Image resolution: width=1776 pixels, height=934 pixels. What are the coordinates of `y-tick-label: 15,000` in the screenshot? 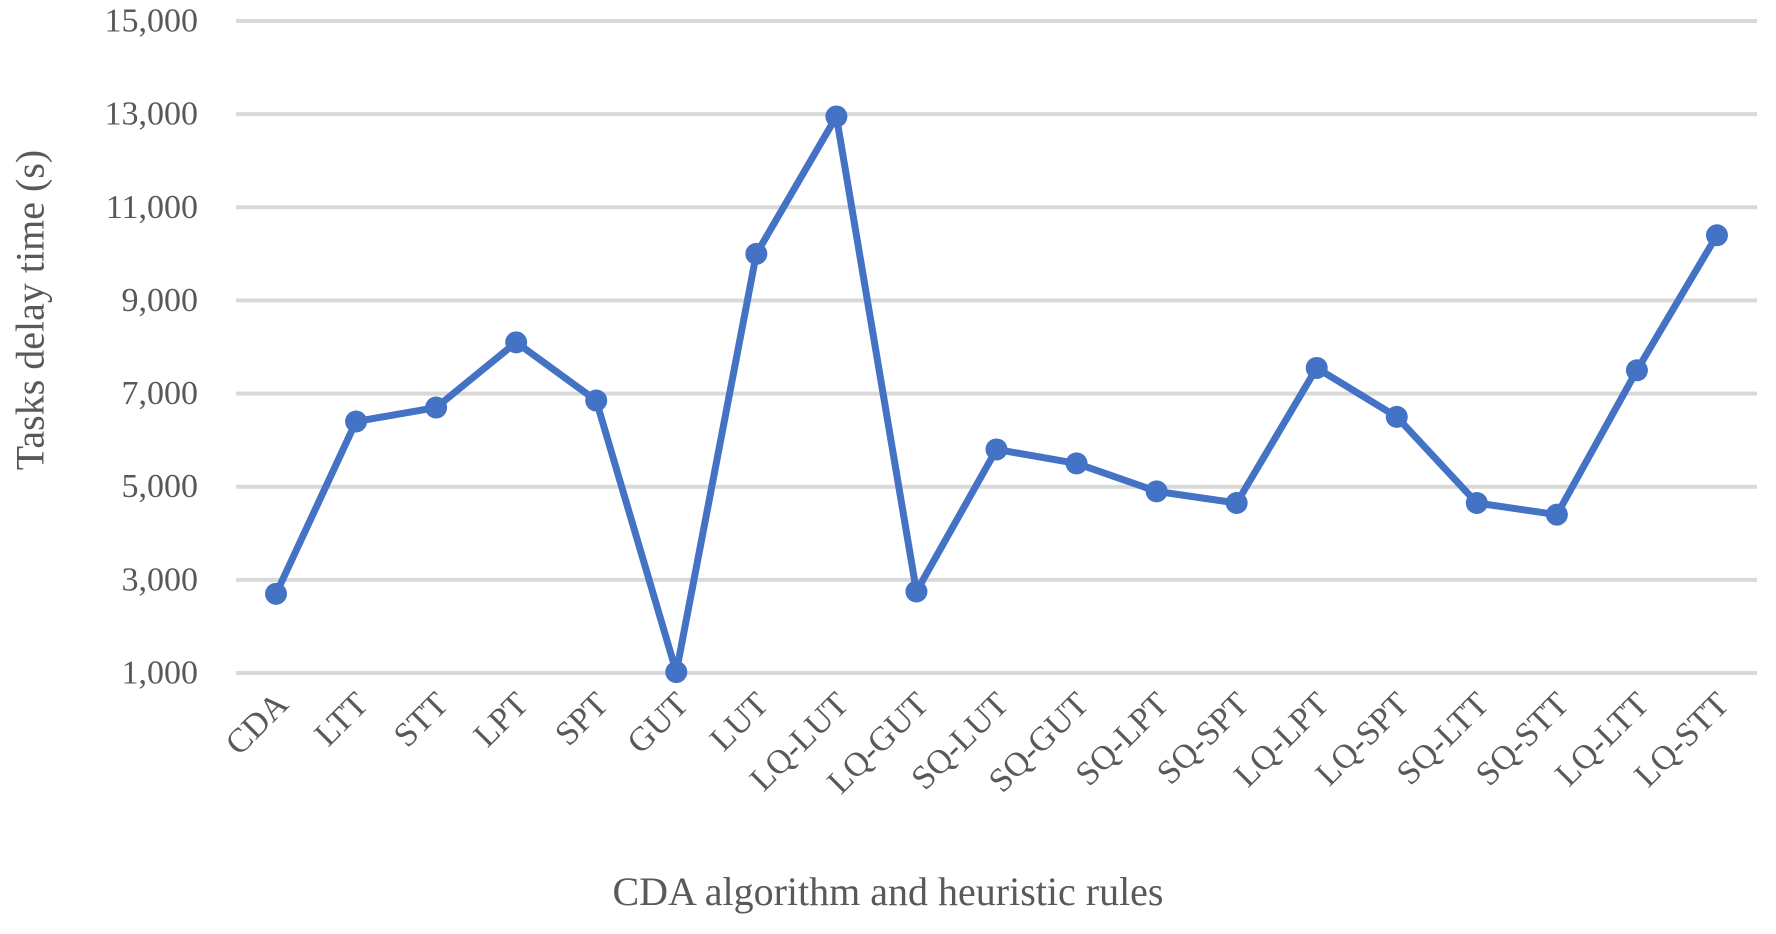 It's located at (152, 21).